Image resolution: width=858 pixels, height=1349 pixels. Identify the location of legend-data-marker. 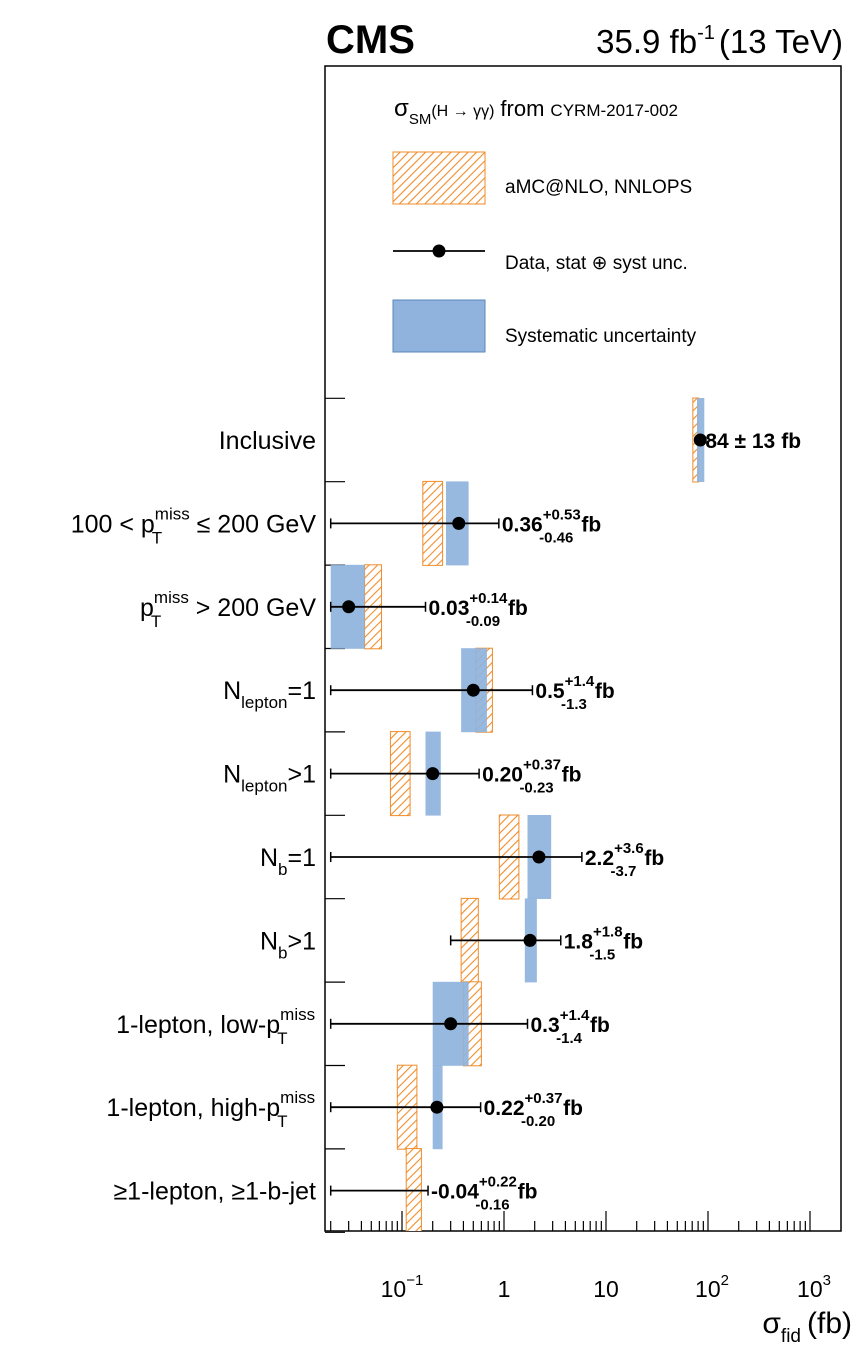
(439, 251).